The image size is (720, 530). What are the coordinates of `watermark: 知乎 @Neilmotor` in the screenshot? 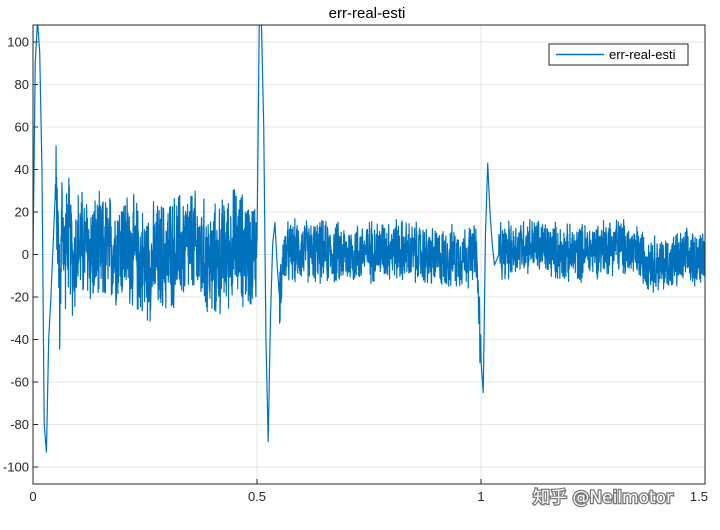 It's located at (603, 498).